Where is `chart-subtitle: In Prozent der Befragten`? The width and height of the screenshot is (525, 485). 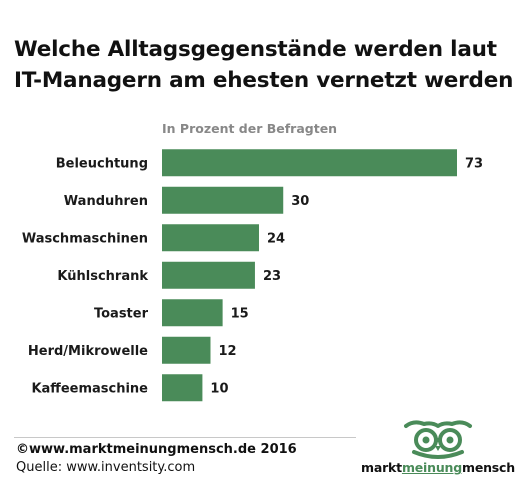 chart-subtitle: In Prozent der Befragten is located at coordinates (250, 128).